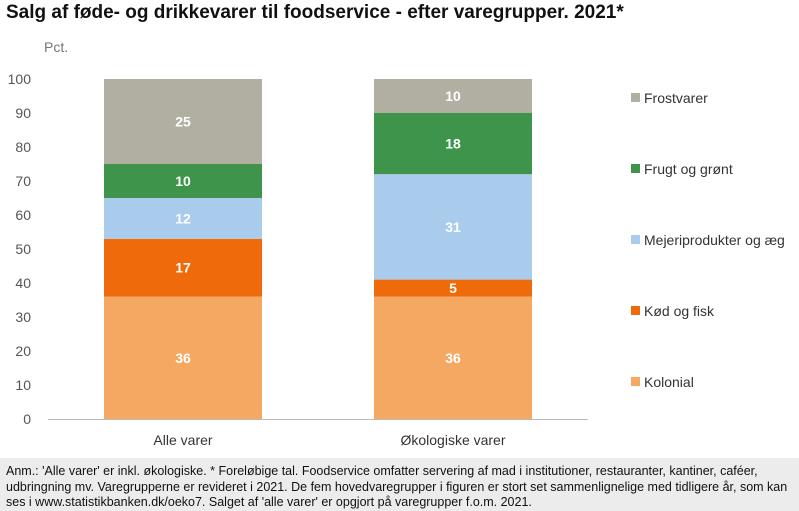 This screenshot has height=511, width=799. I want to click on y-tick-label: 60, so click(23, 215).